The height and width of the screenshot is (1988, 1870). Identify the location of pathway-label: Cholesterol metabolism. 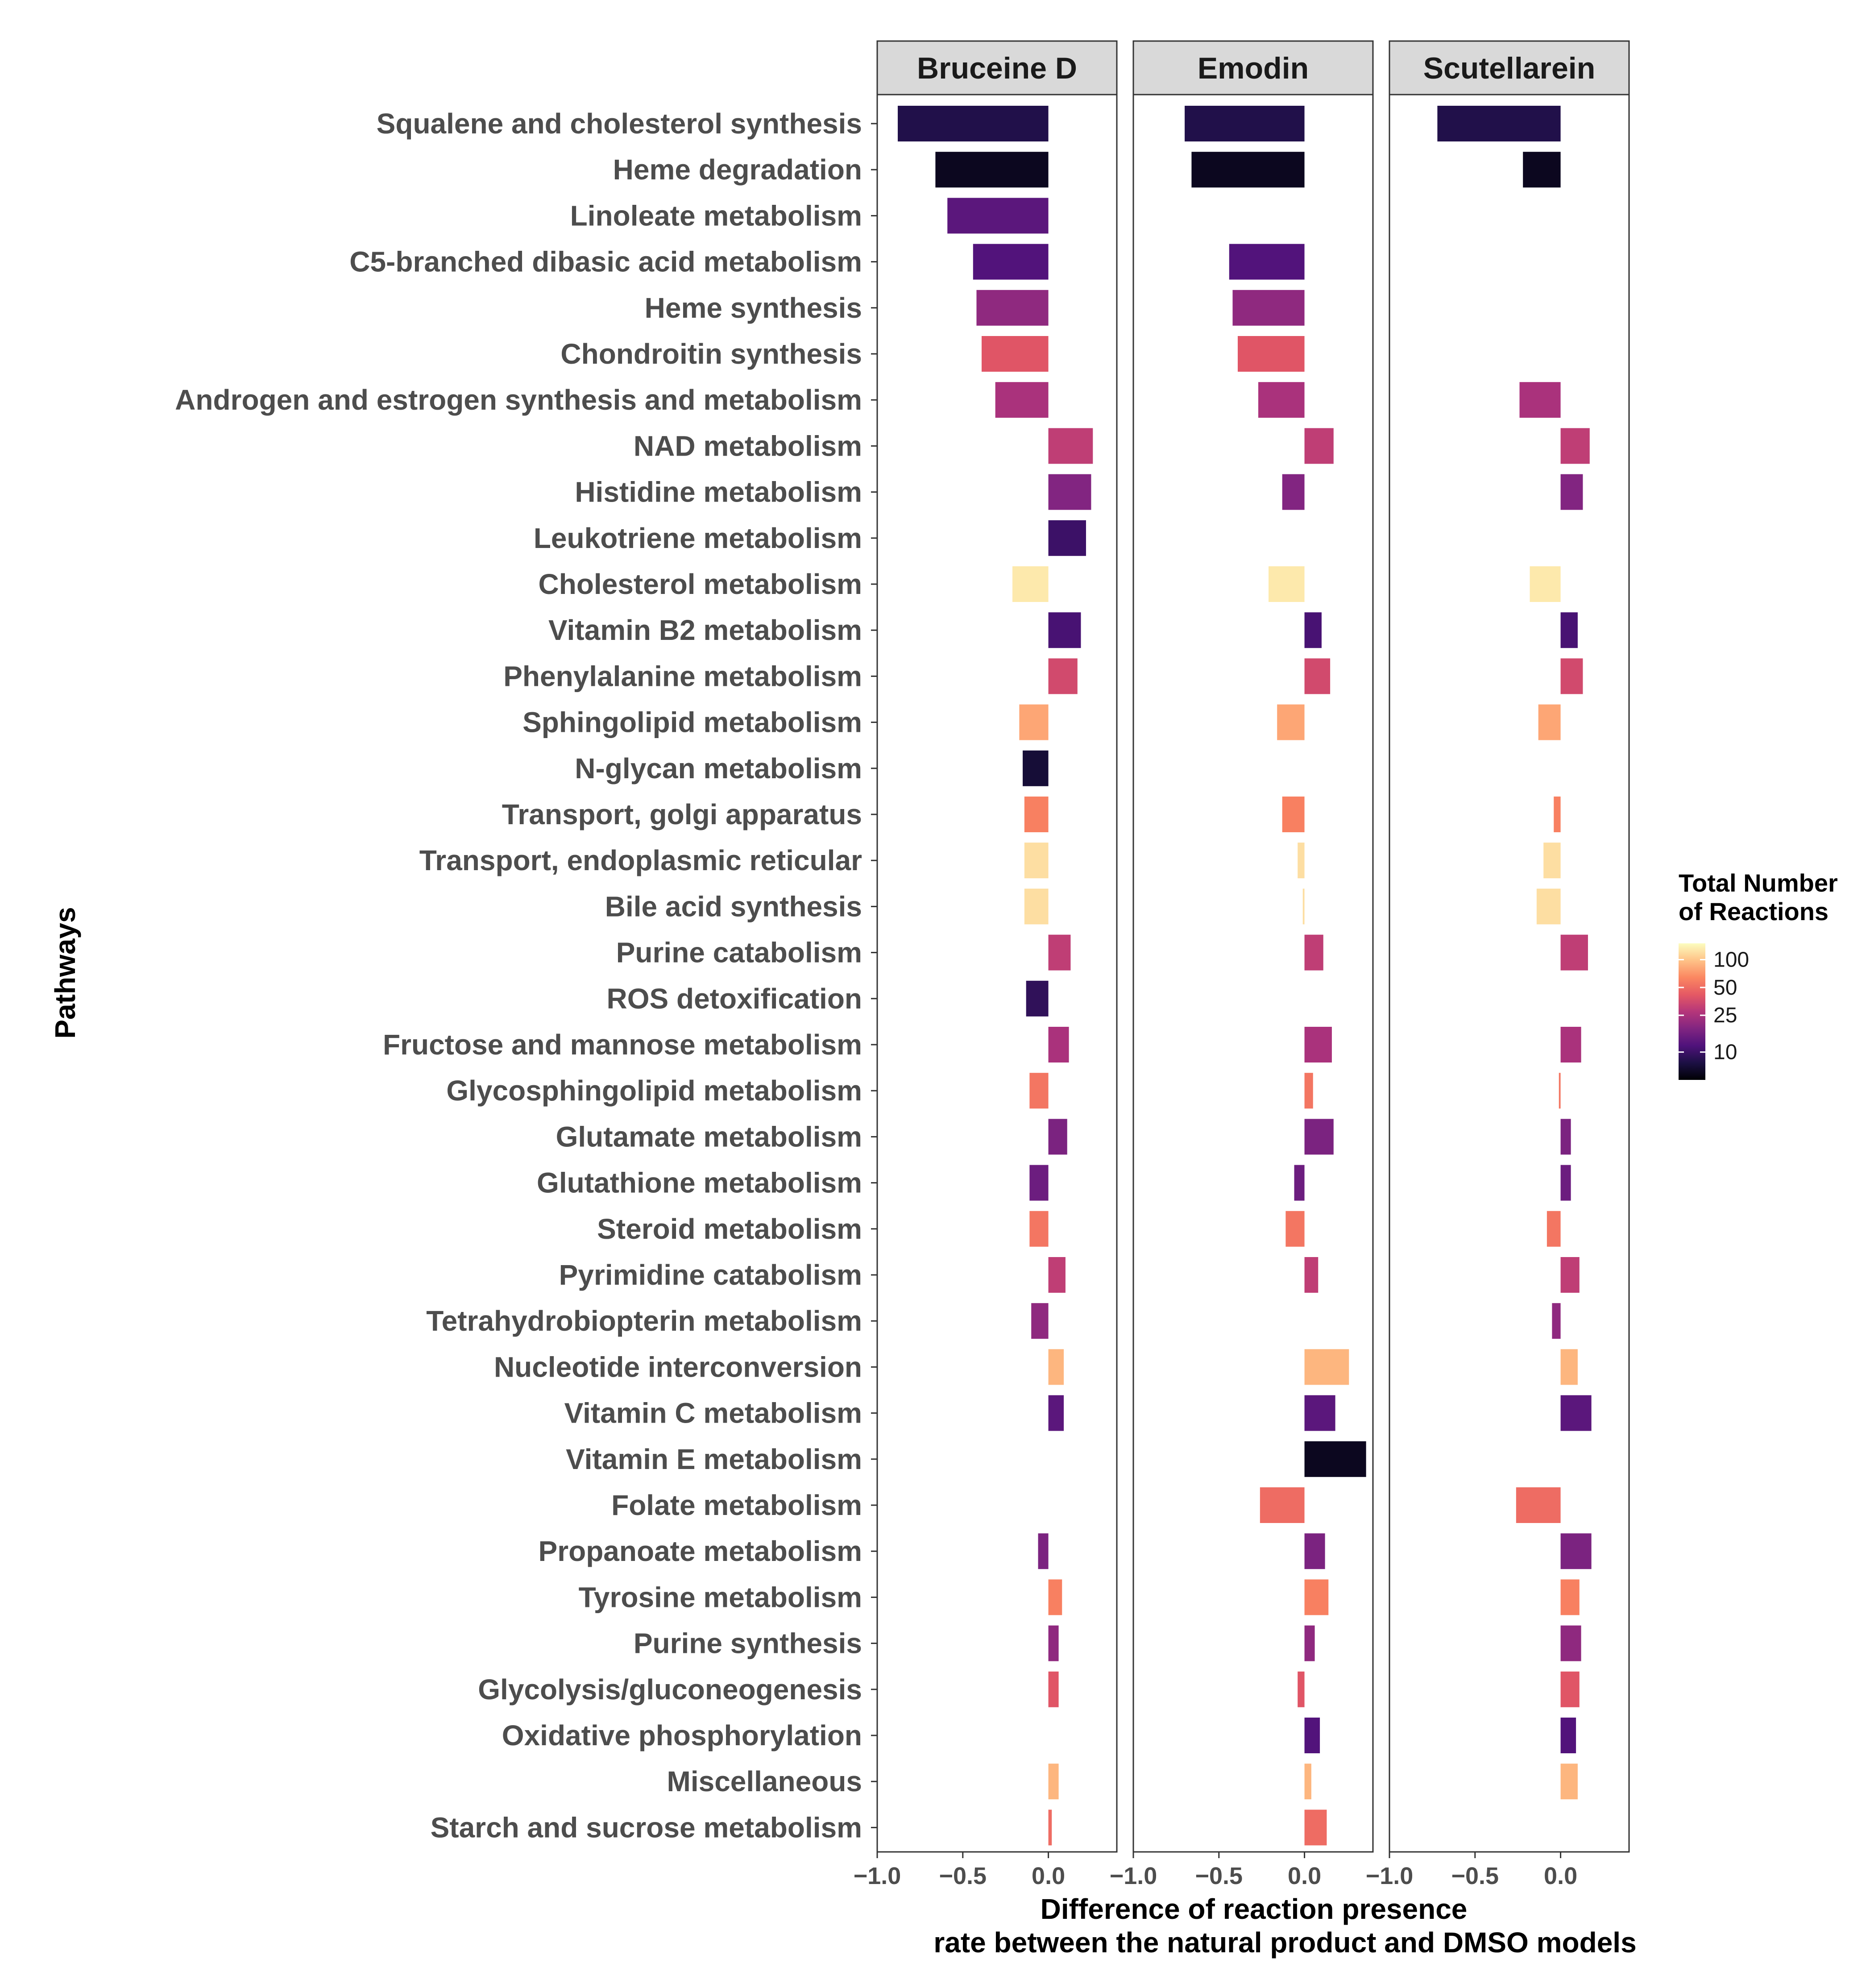
(700, 584).